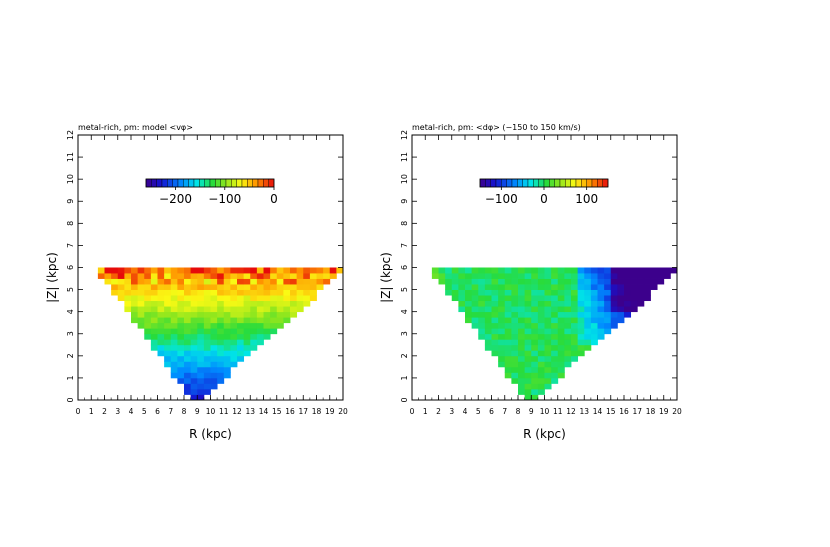 The image size is (830, 547). I want to click on x-tick-label: 20, so click(343, 411).